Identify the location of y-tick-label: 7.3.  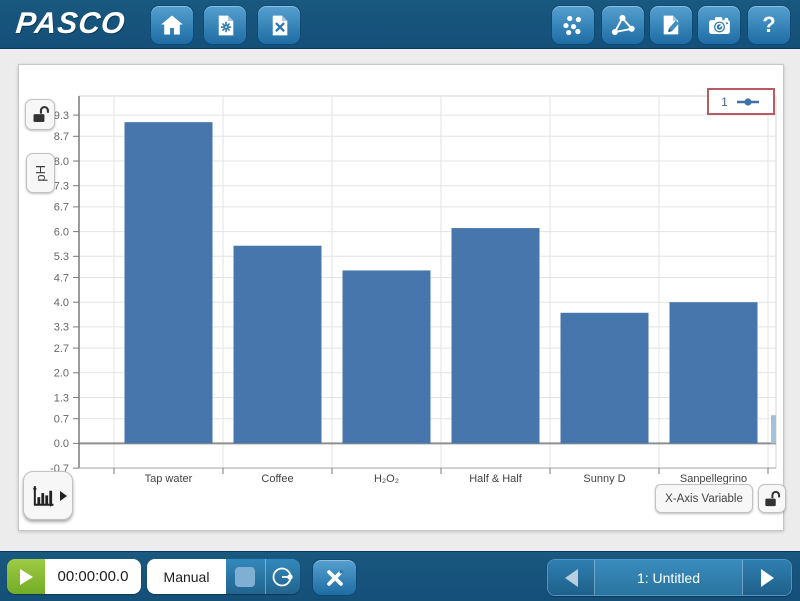
(61, 187).